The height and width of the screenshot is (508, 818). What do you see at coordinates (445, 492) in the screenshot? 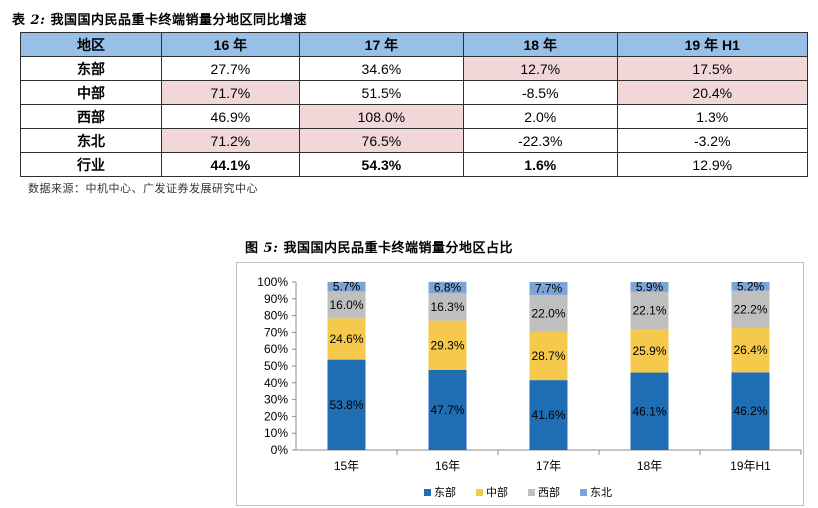
I see `legend-label: 东部` at bounding box center [445, 492].